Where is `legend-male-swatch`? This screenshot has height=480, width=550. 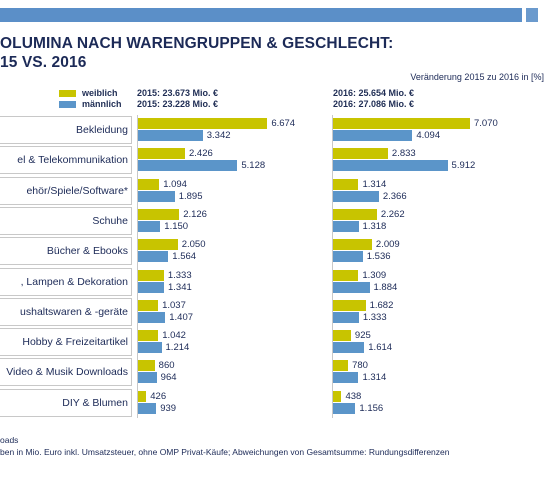
legend-male-swatch is located at coordinates (67, 104).